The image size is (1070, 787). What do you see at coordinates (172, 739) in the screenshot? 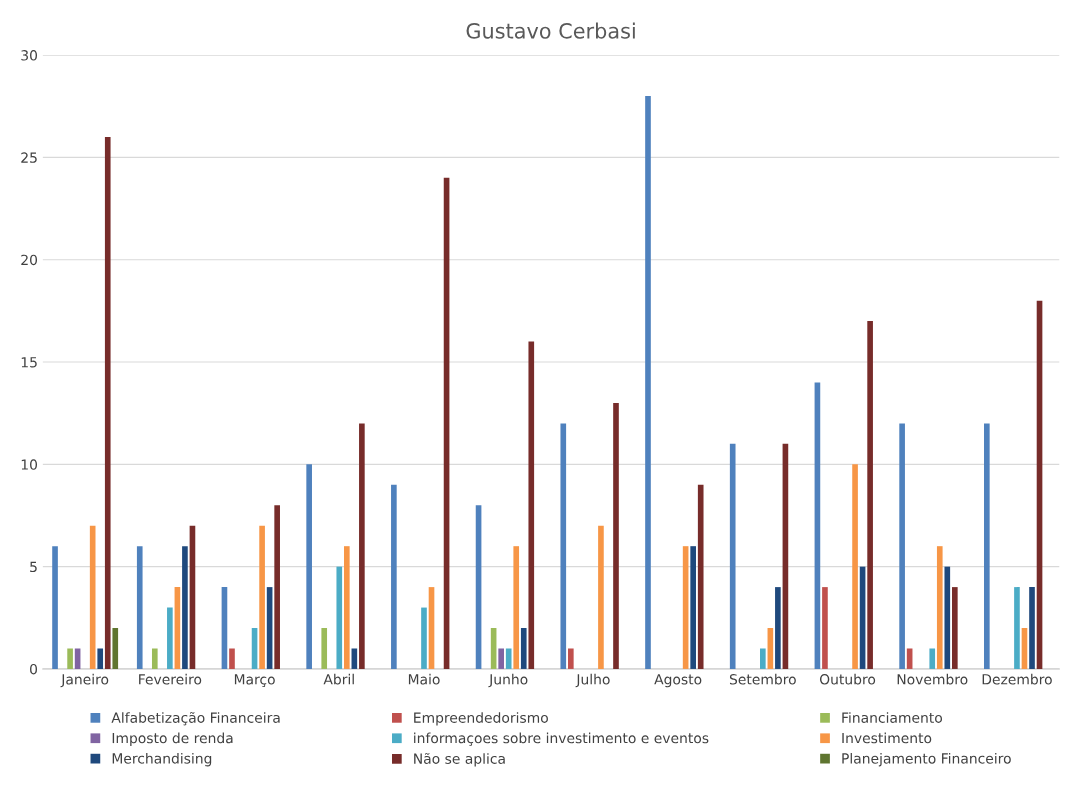
I see `legend-label: Imposto de renda` at bounding box center [172, 739].